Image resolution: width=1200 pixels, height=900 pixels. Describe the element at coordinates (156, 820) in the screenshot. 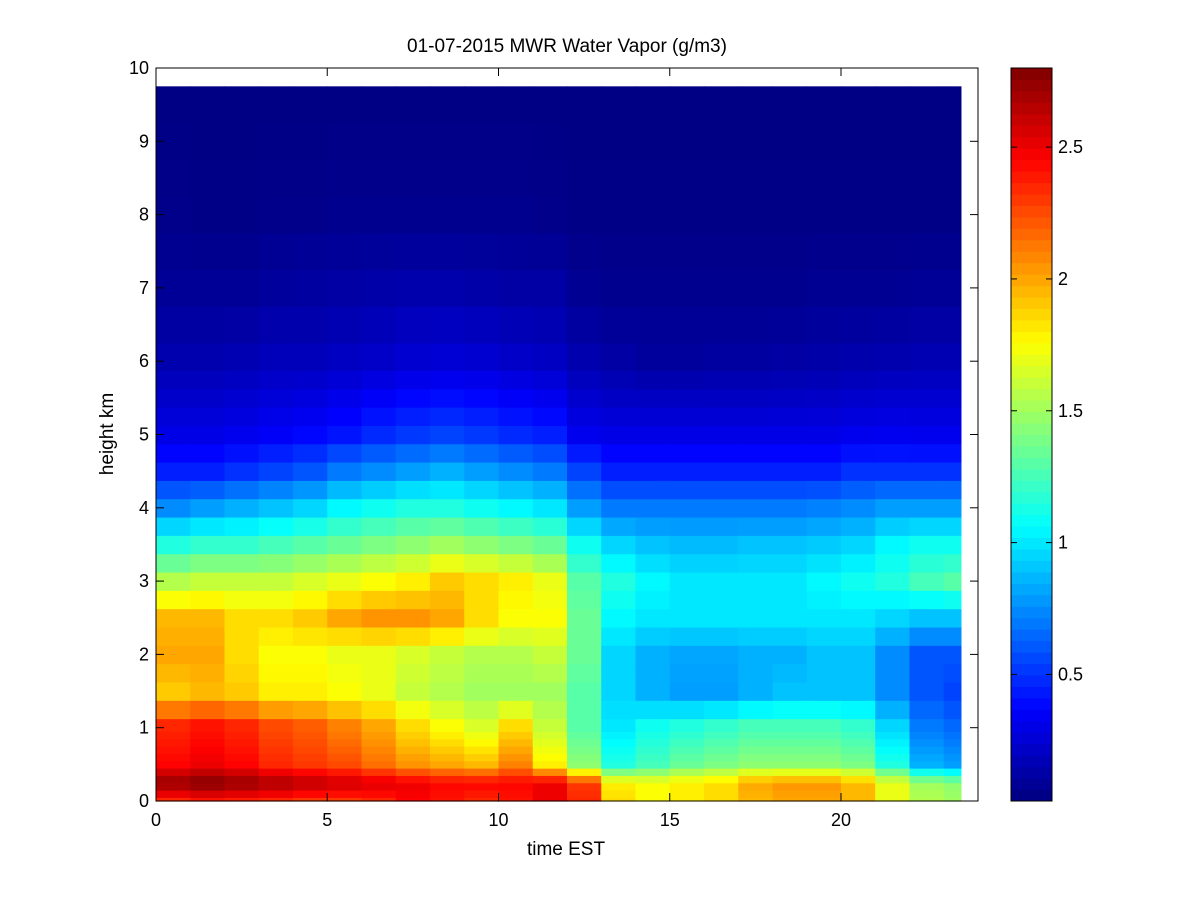

I see `x-tick-label: 0` at that location.